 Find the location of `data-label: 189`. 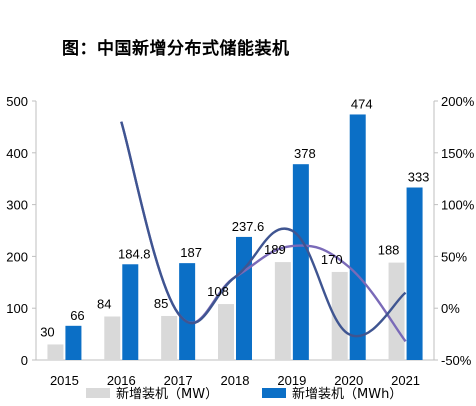

data-label: 189 is located at coordinates (275, 249).